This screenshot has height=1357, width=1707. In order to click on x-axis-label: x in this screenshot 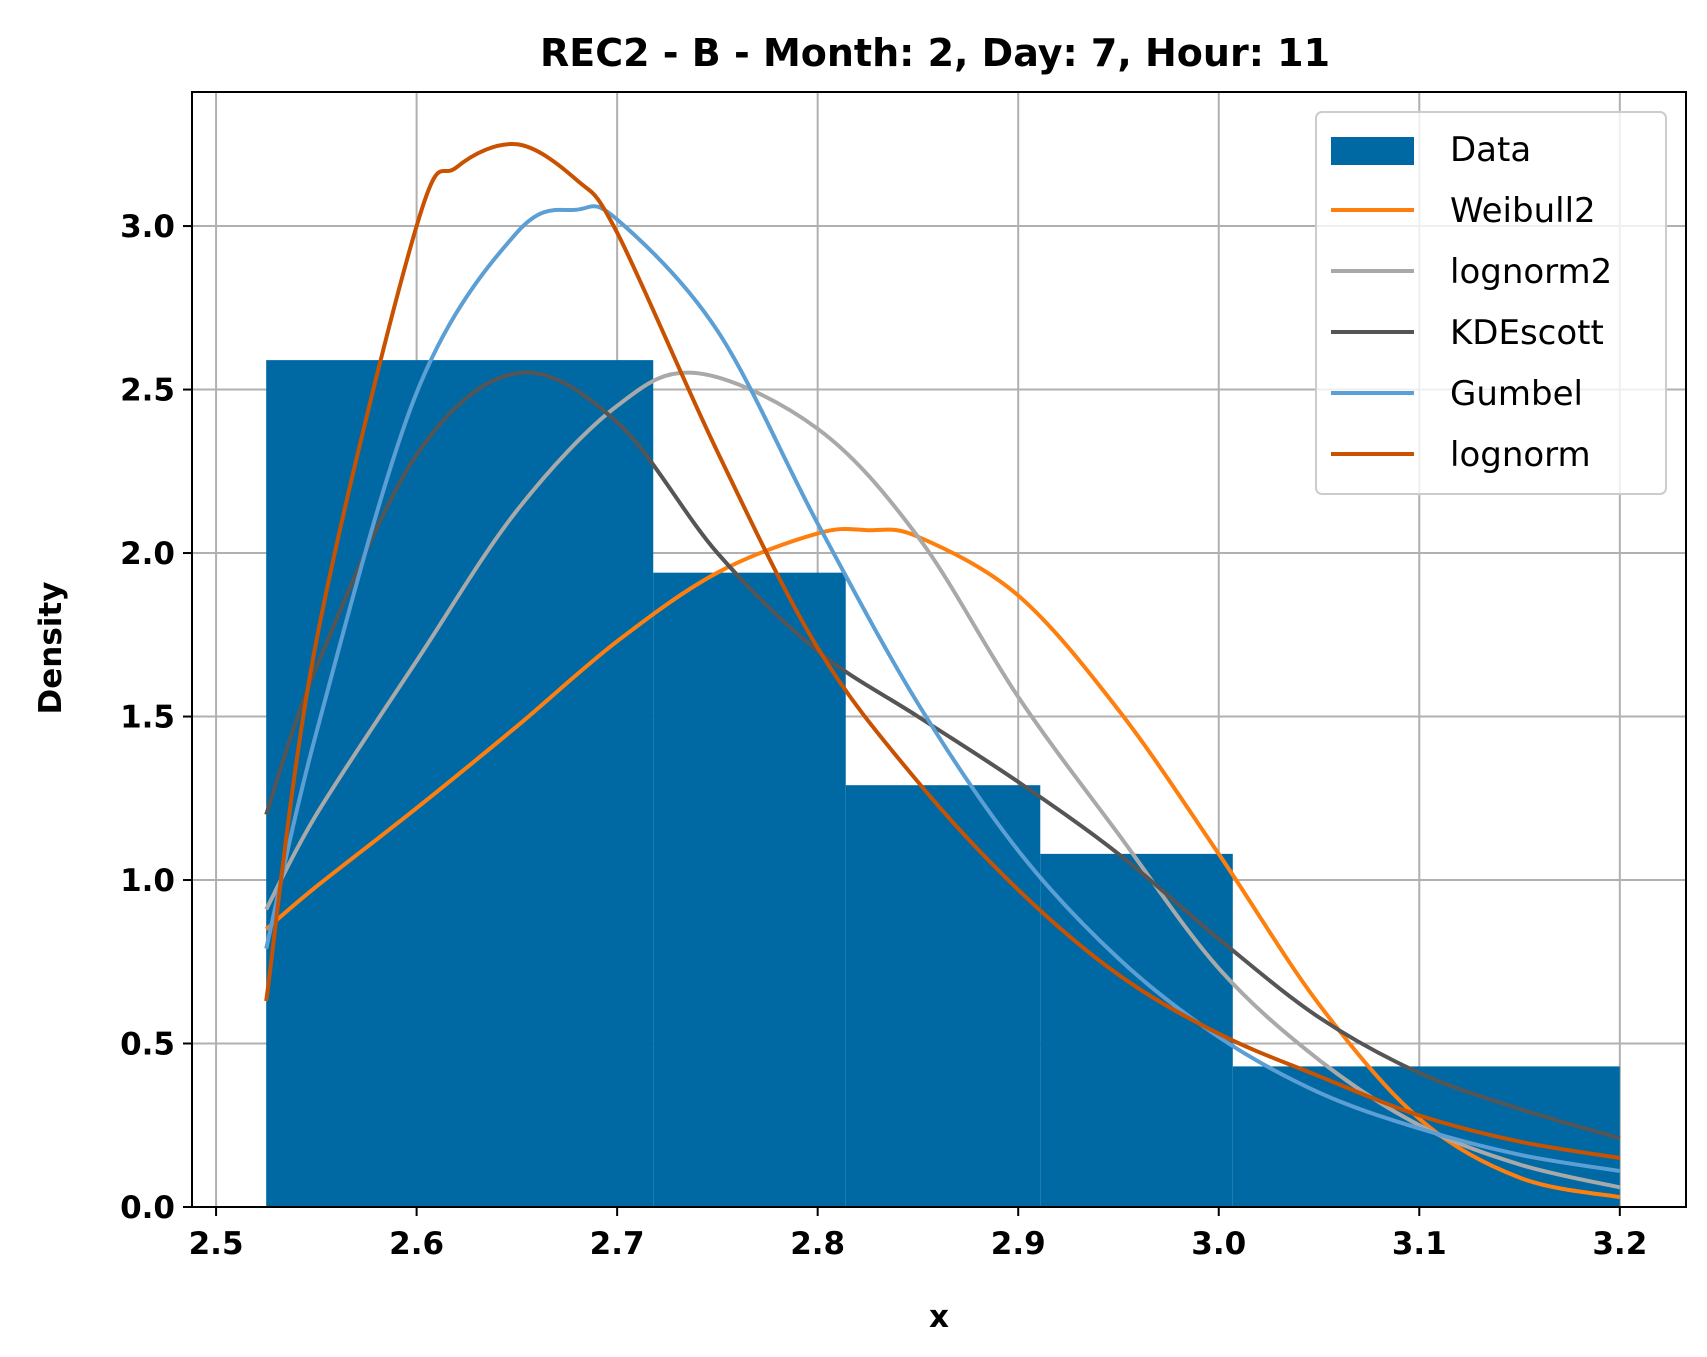, I will do `click(939, 1317)`.